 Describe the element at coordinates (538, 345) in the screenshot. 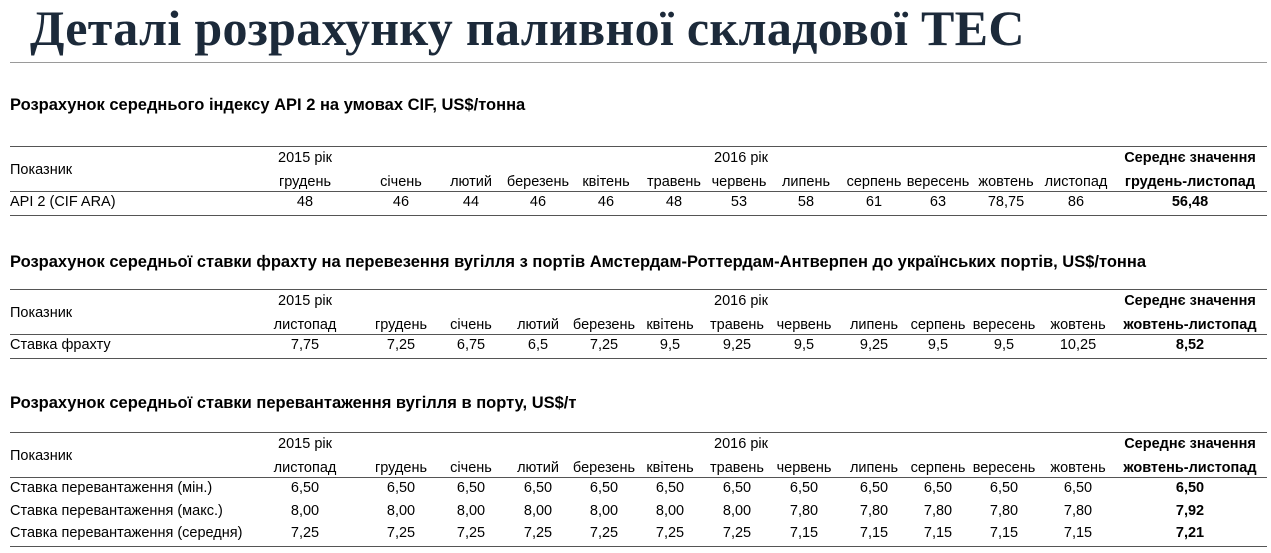

I see `table-cell-value: 6,5` at that location.